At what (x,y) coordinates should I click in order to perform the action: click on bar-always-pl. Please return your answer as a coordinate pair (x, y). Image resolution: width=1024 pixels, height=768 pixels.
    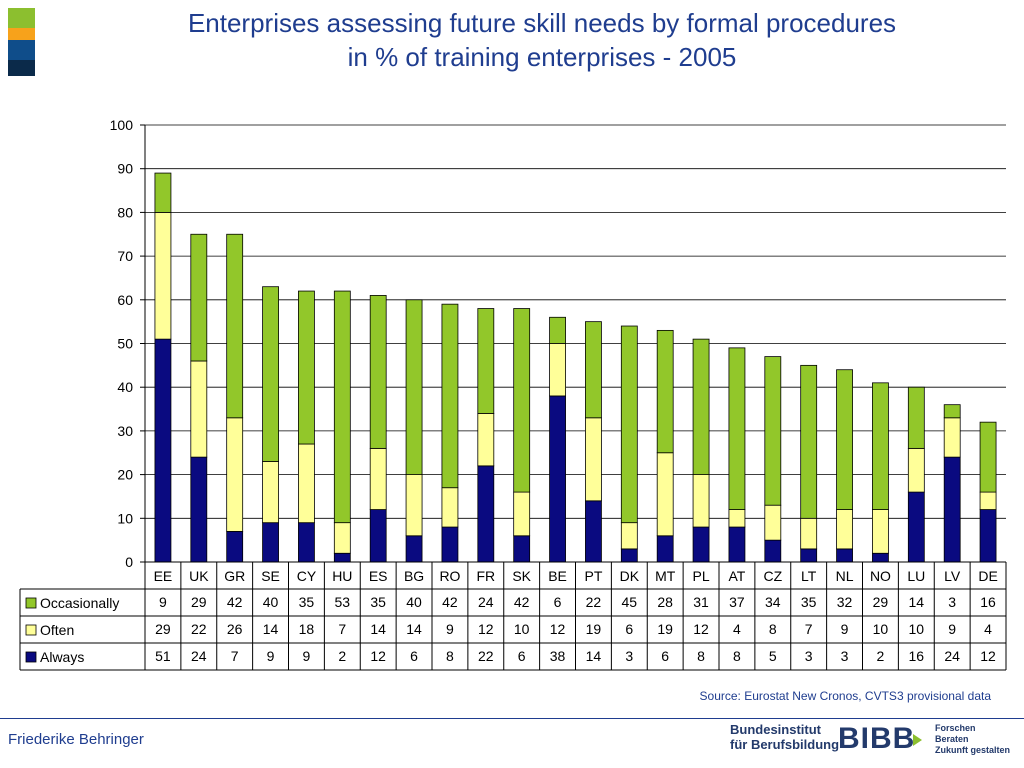
    Looking at the image, I should click on (701, 544).